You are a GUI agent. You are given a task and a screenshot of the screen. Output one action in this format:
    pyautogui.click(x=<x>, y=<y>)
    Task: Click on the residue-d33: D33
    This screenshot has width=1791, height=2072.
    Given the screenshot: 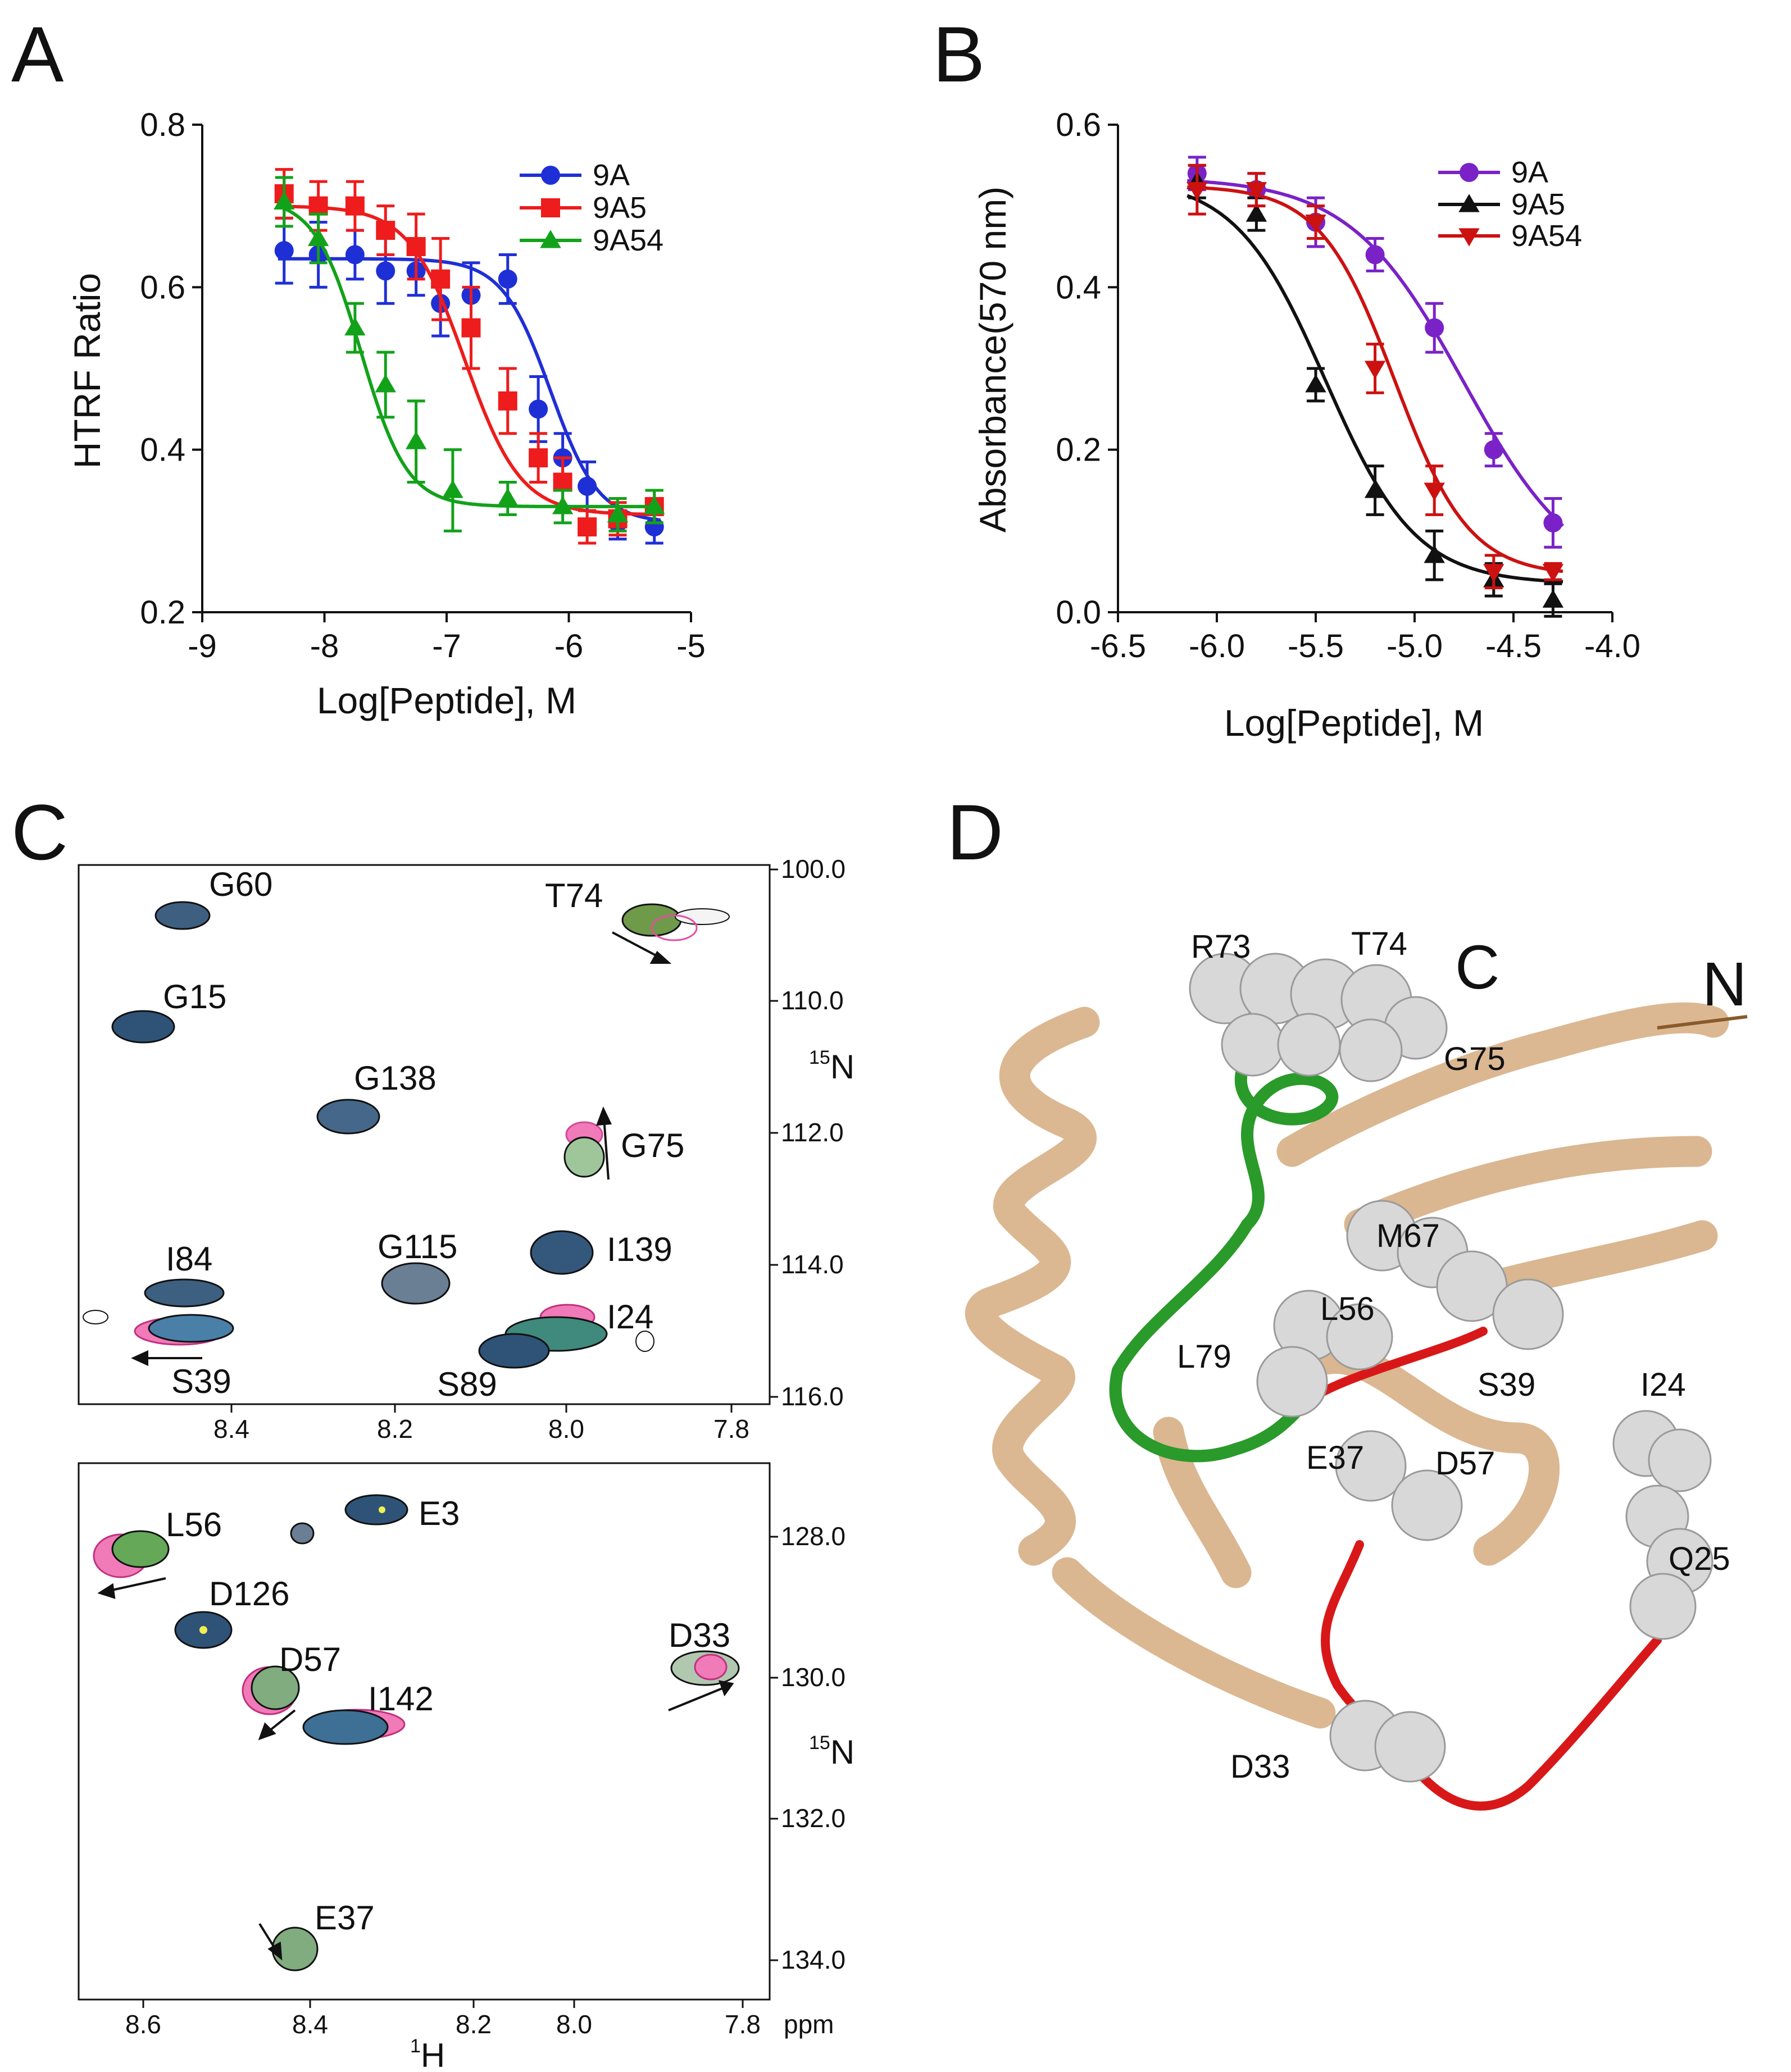 What is the action you would take?
    pyautogui.click(x=1260, y=1766)
    